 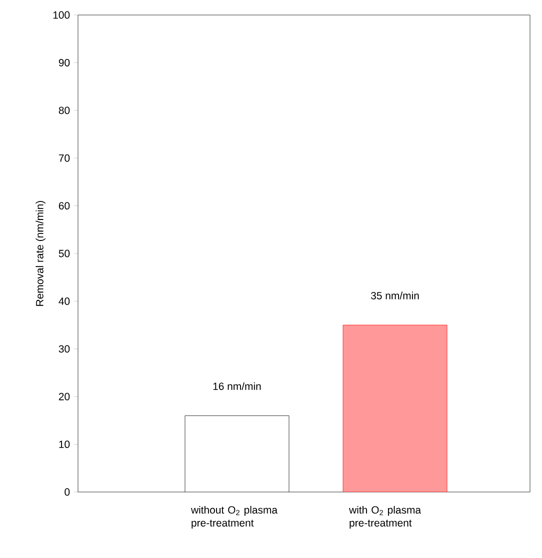 What do you see at coordinates (61, 15) in the screenshot?
I see `y-tick-label: 100` at bounding box center [61, 15].